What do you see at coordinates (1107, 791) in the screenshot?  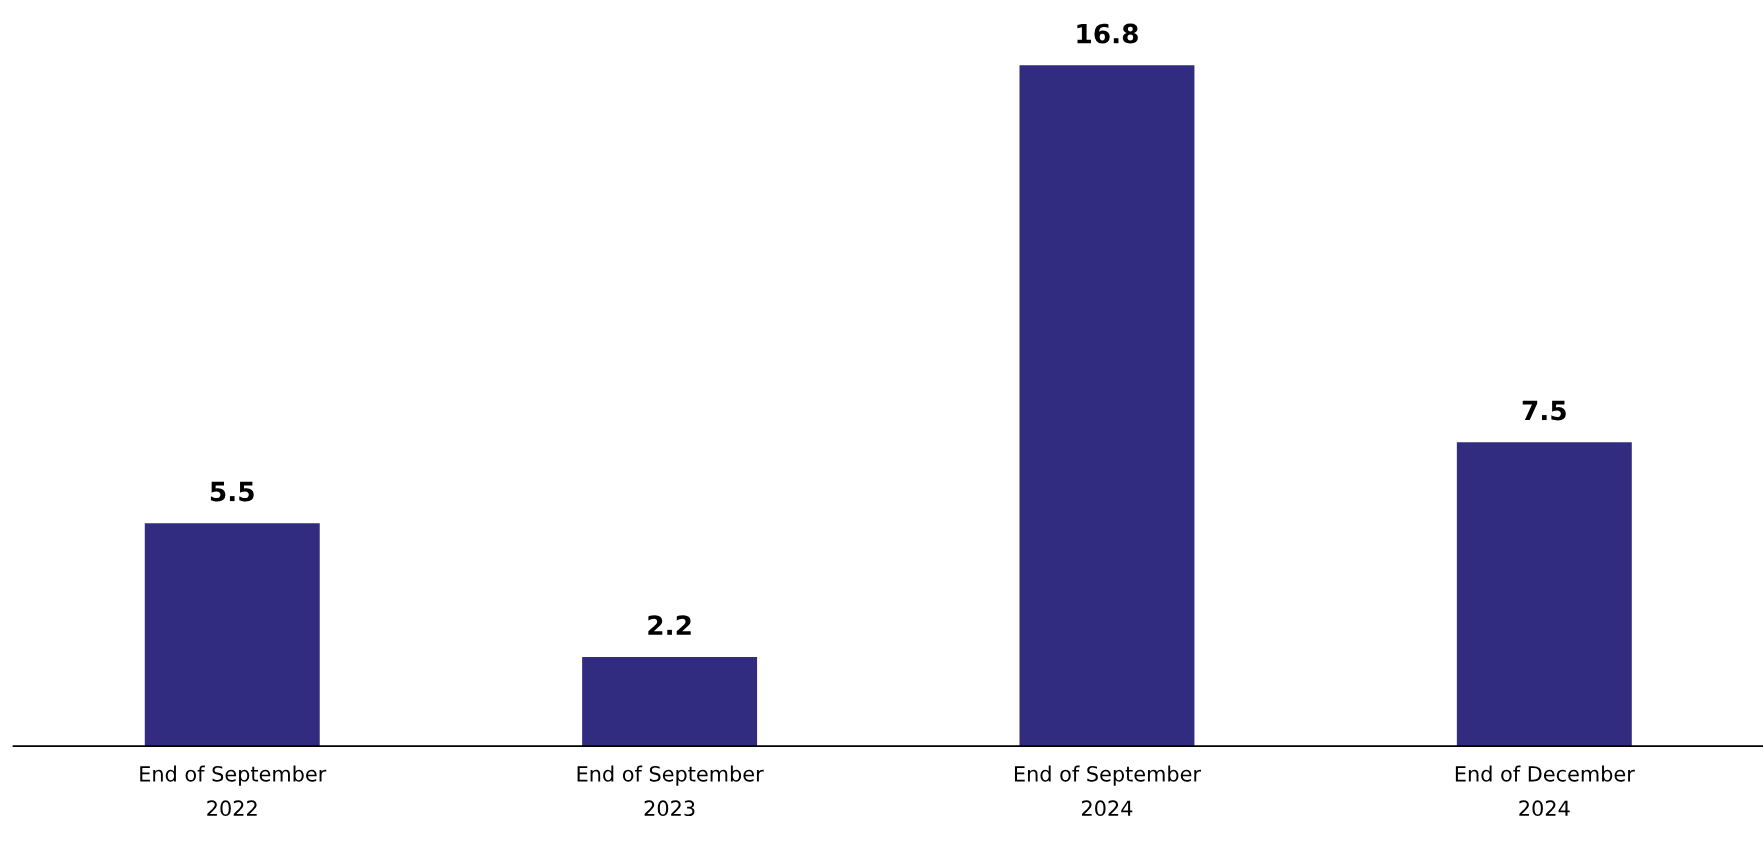 I see `x-tick-label: End of September 2024` at bounding box center [1107, 791].